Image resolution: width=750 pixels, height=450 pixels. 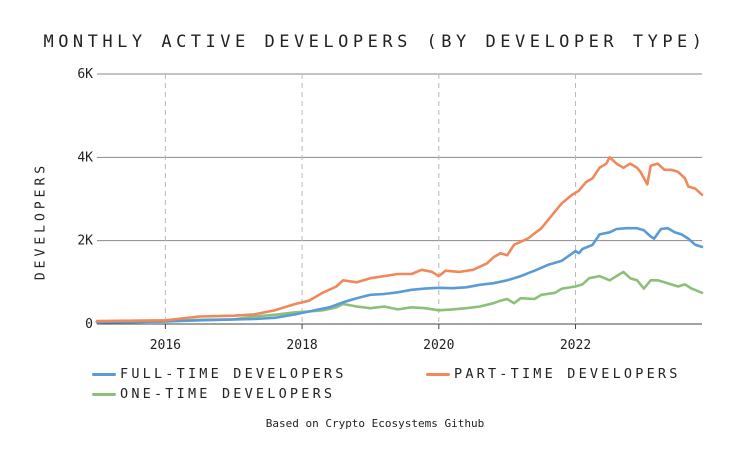 What do you see at coordinates (575, 345) in the screenshot?
I see `x-tick-label: 2022` at bounding box center [575, 345].